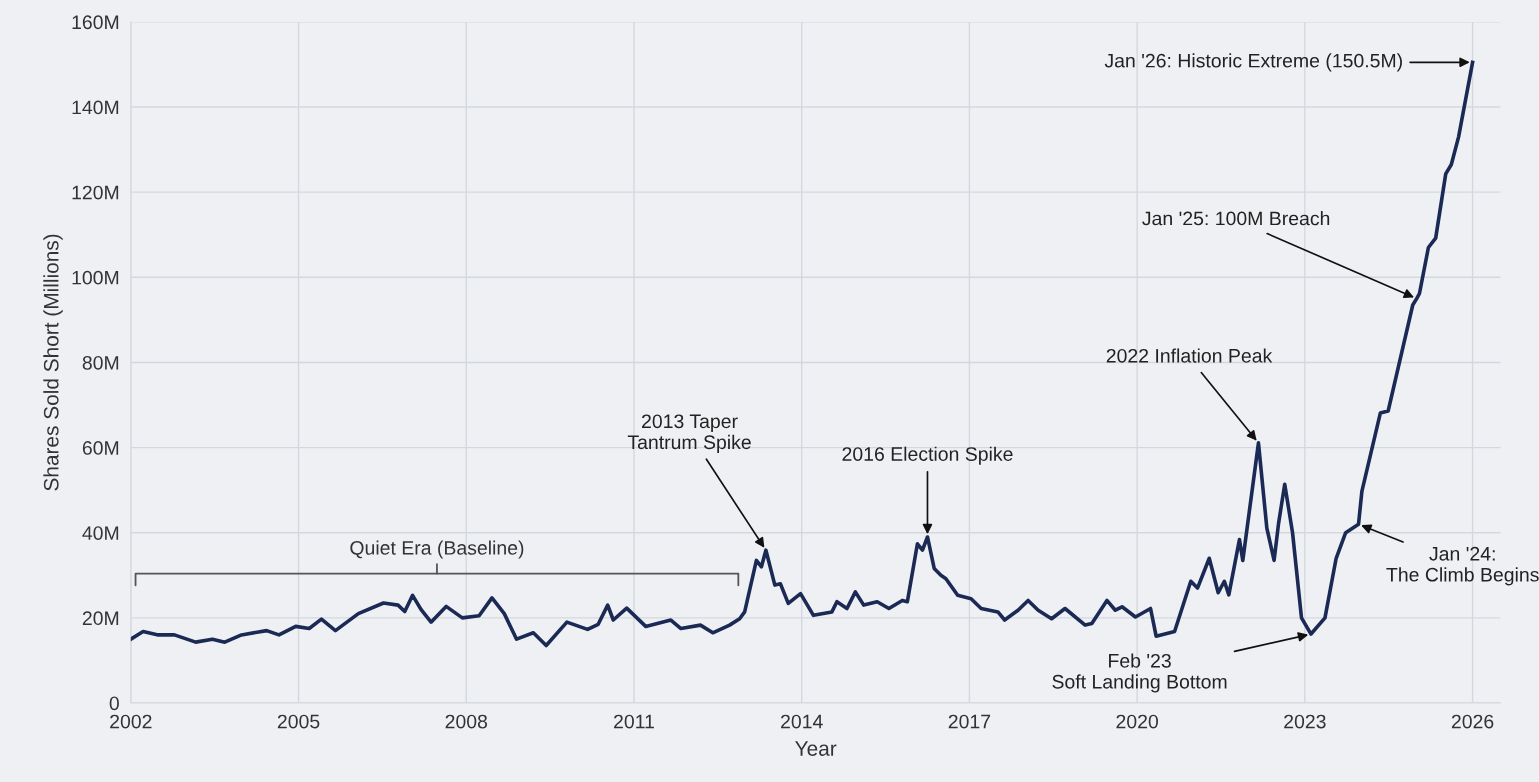 The image size is (1539, 782). I want to click on x-tick-label: 2020, so click(1137, 721).